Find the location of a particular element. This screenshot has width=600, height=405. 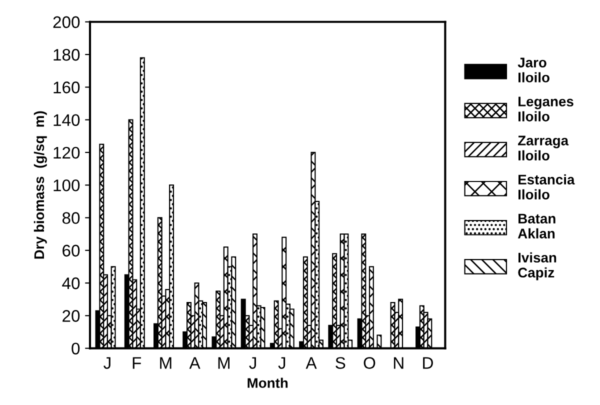

y-tick-label: 180 is located at coordinates (67, 54).